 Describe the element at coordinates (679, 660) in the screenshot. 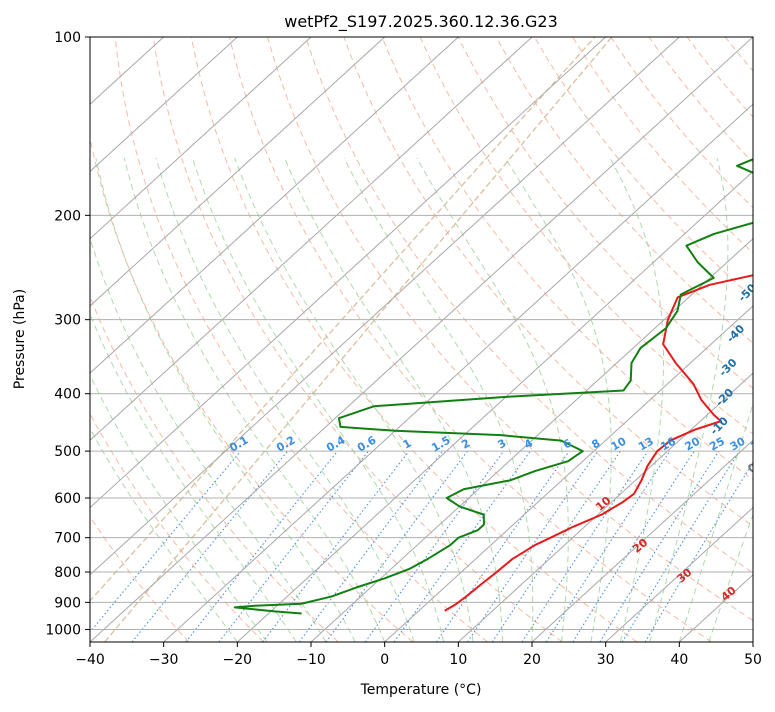

I see `x-tick-label: 40` at that location.